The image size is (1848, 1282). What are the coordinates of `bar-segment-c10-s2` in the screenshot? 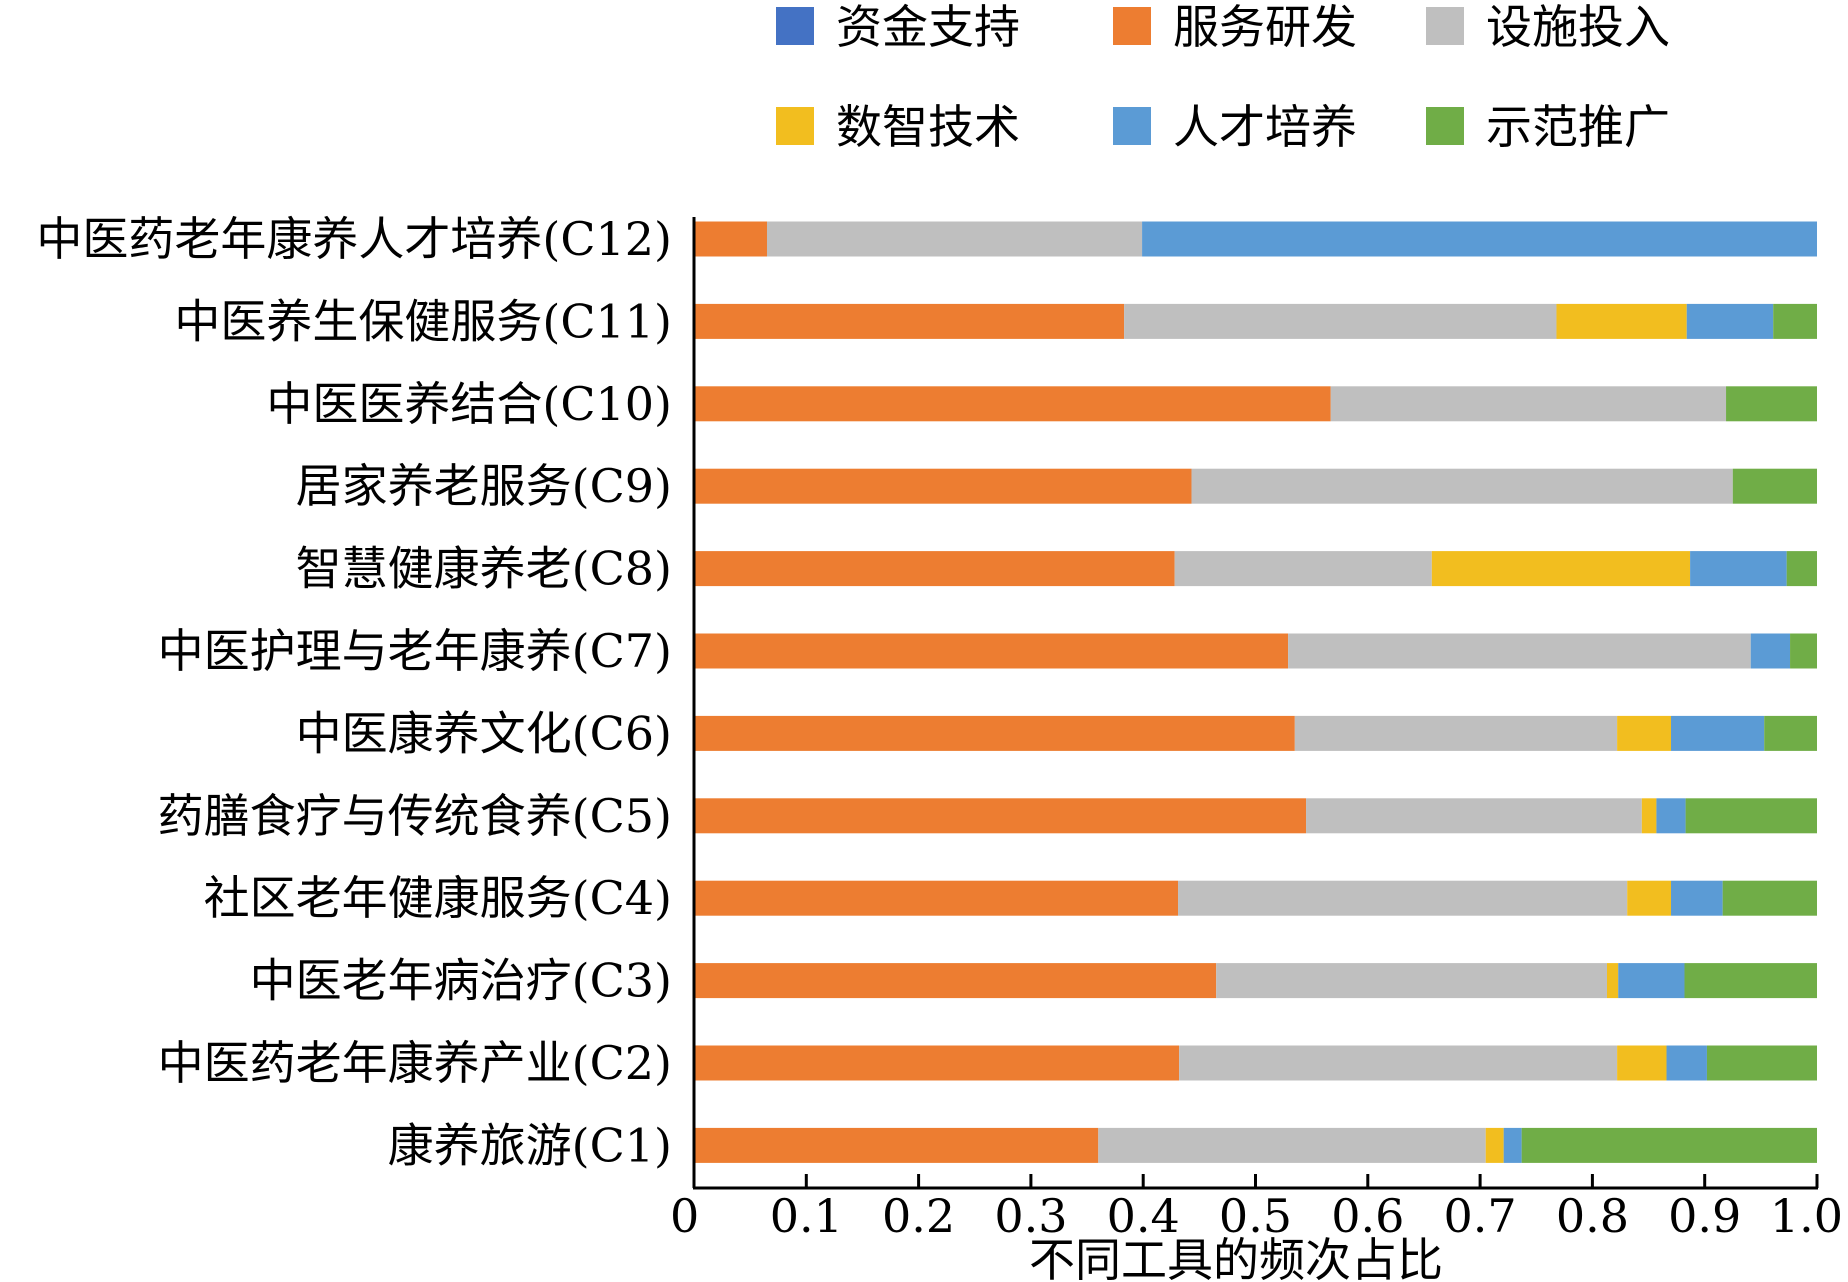 It's located at (1012, 404).